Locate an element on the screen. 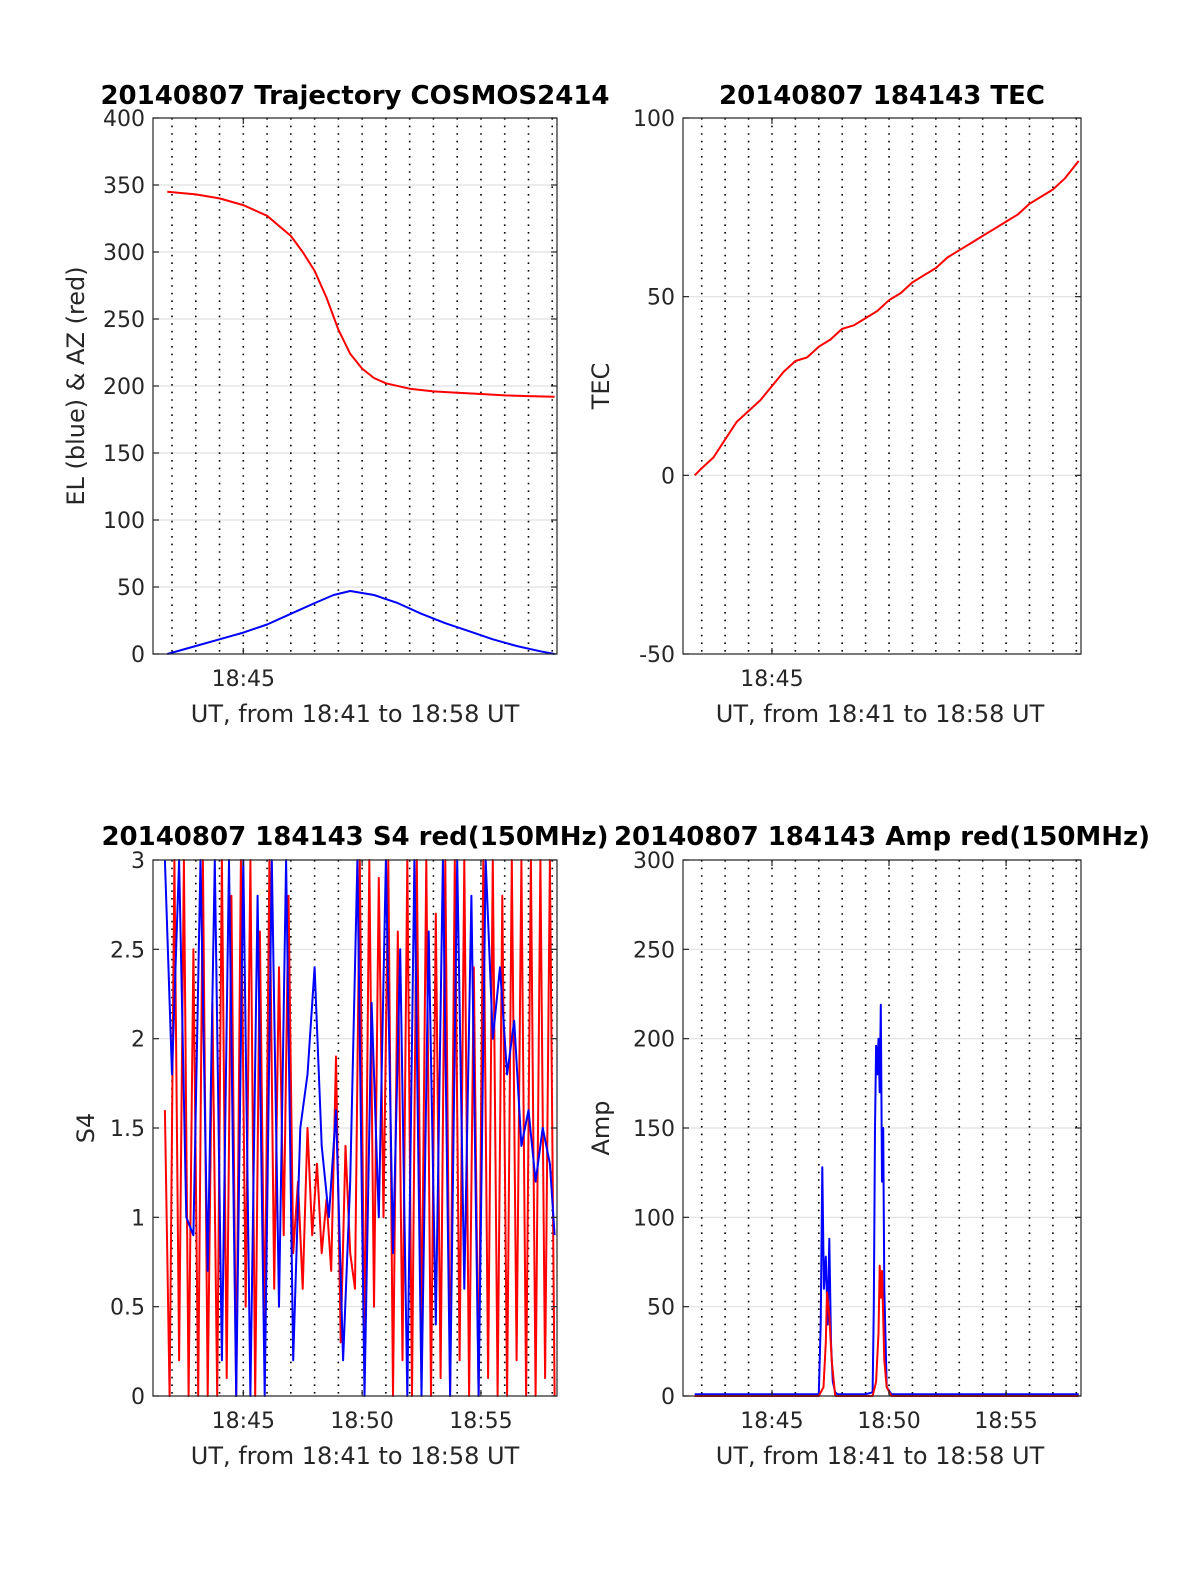 Image resolution: width=1200 pixels, height=1575 pixels. amp-xtick-label-1: 18:50 is located at coordinates (888, 1421).